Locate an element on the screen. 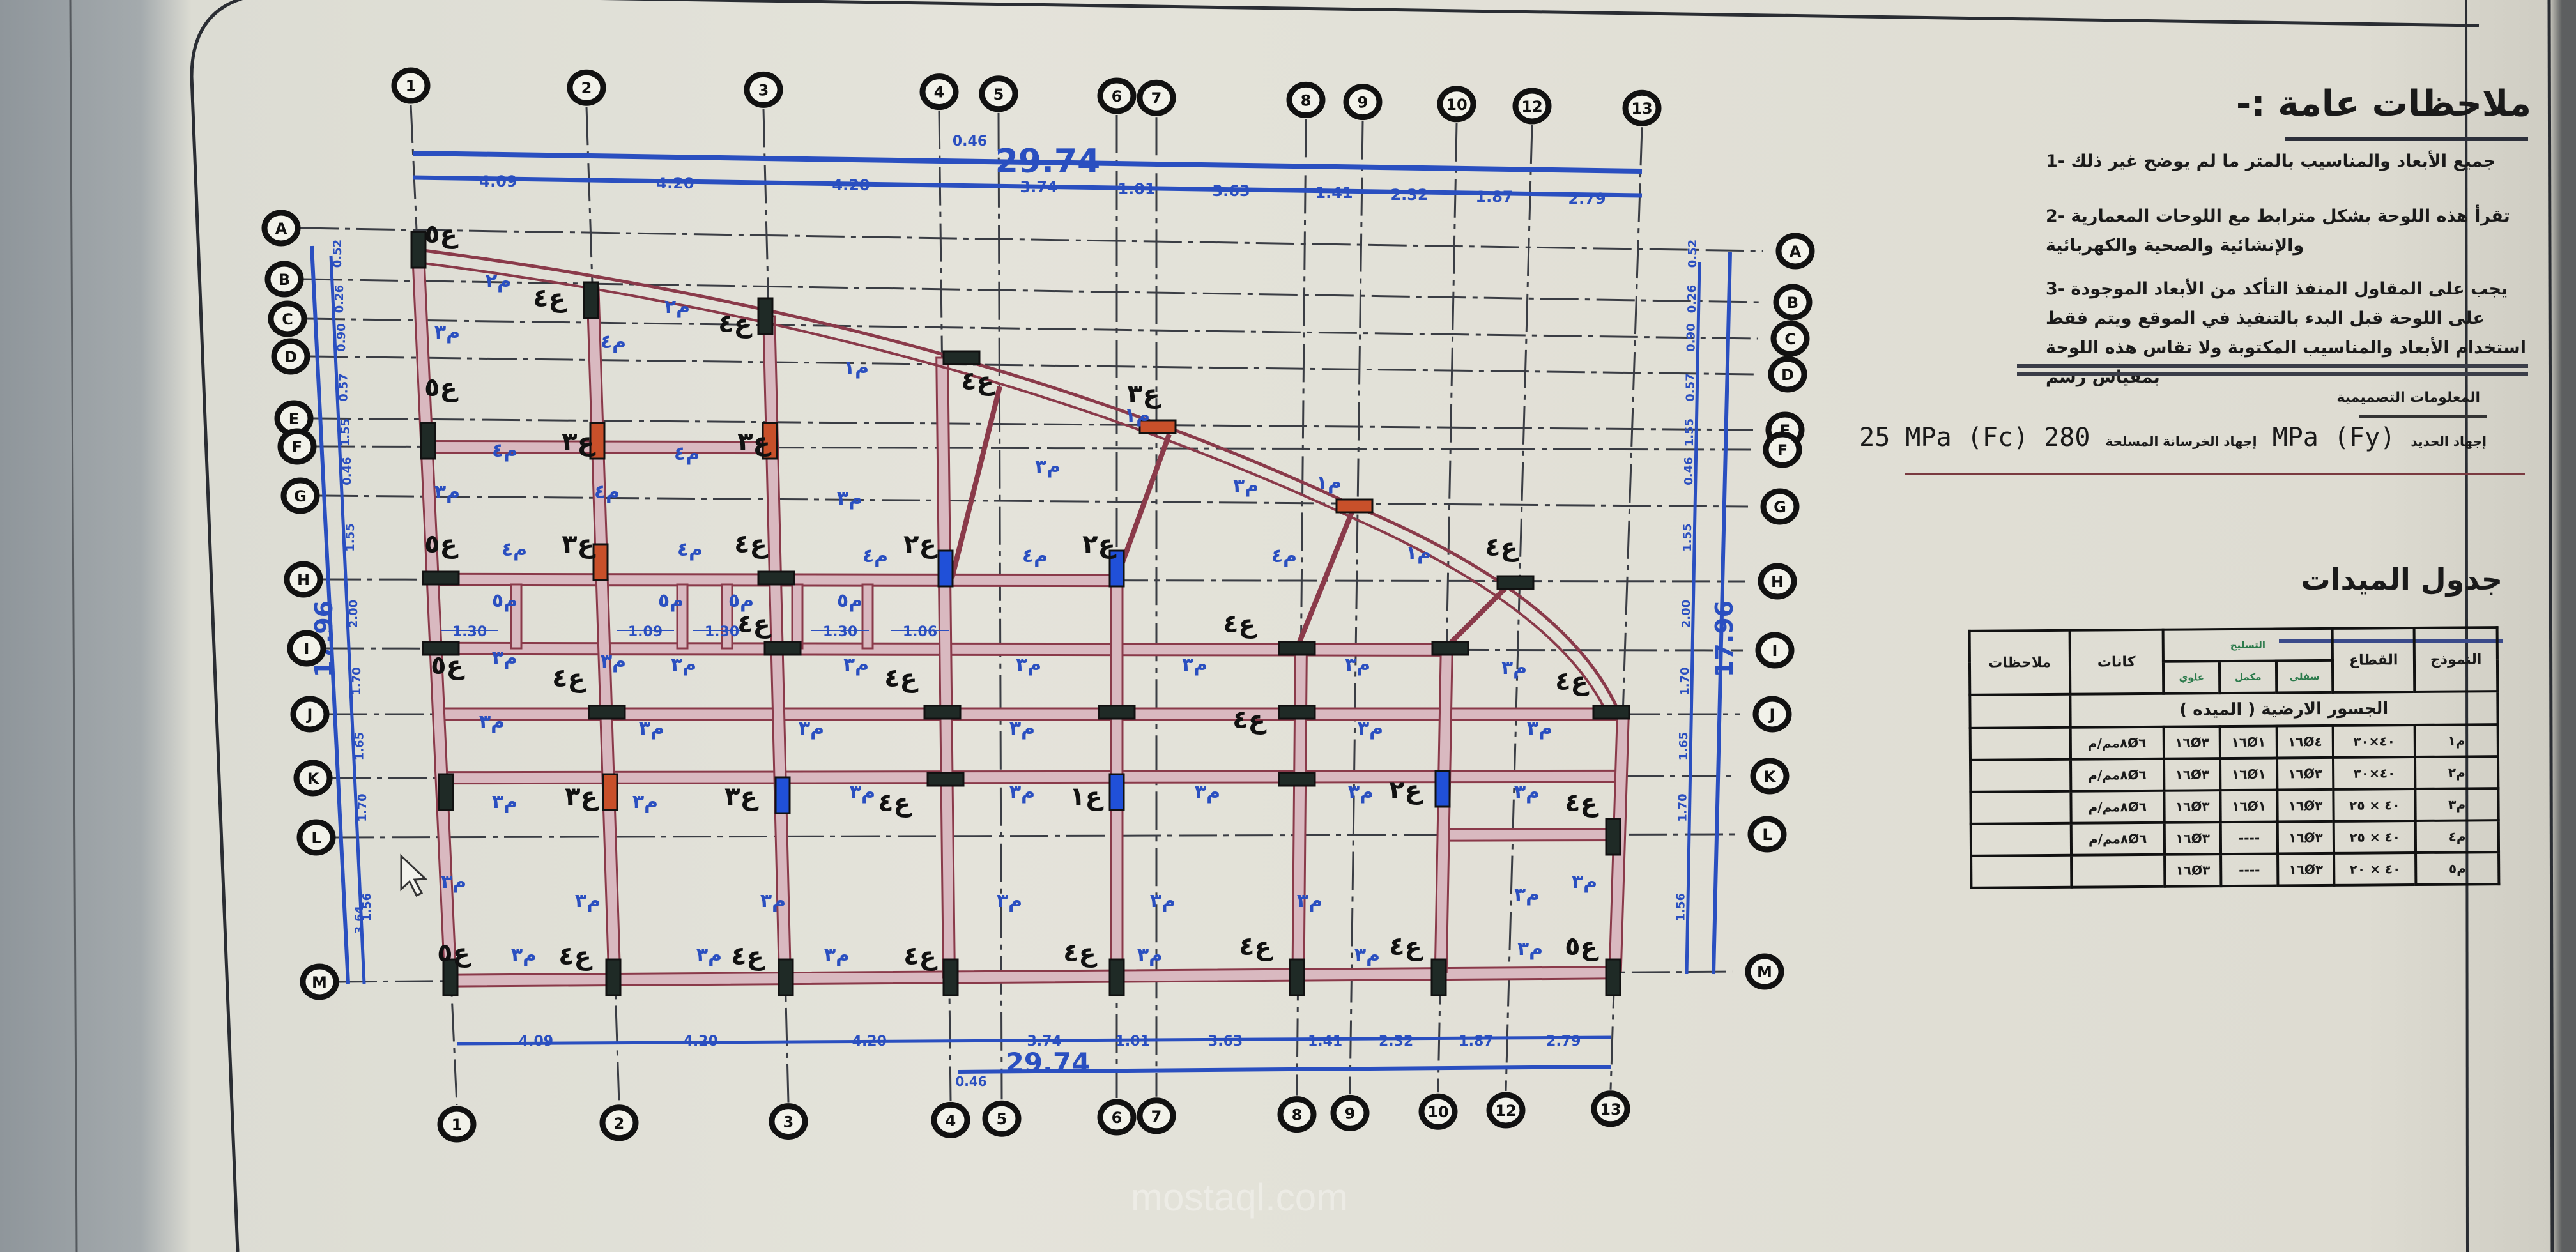 The image size is (2576, 1252). cell-extra: ١٦Ø١ is located at coordinates (2249, 774).